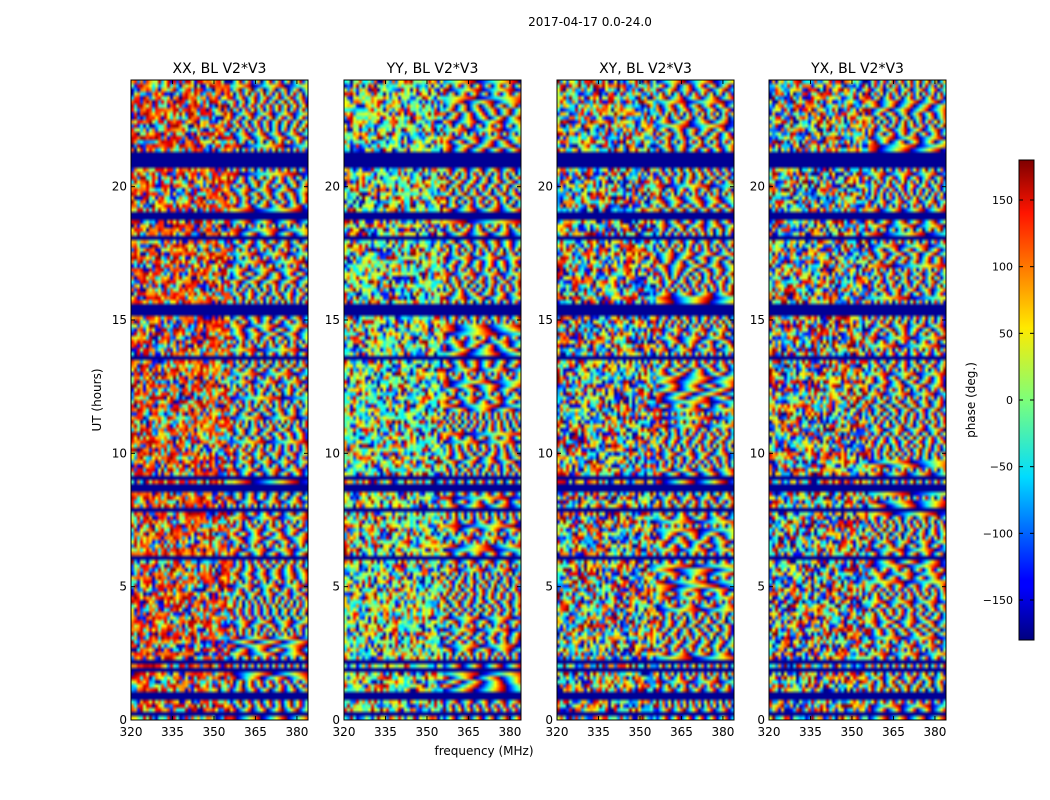 This screenshot has height=800, width=1050. What do you see at coordinates (97, 399) in the screenshot?
I see `y-axis-label: UT (hours)` at bounding box center [97, 399].